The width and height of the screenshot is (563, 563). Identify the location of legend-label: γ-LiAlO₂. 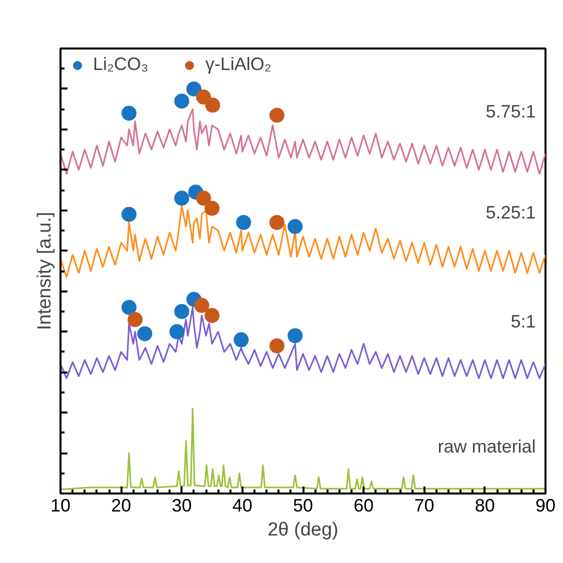
(238, 64).